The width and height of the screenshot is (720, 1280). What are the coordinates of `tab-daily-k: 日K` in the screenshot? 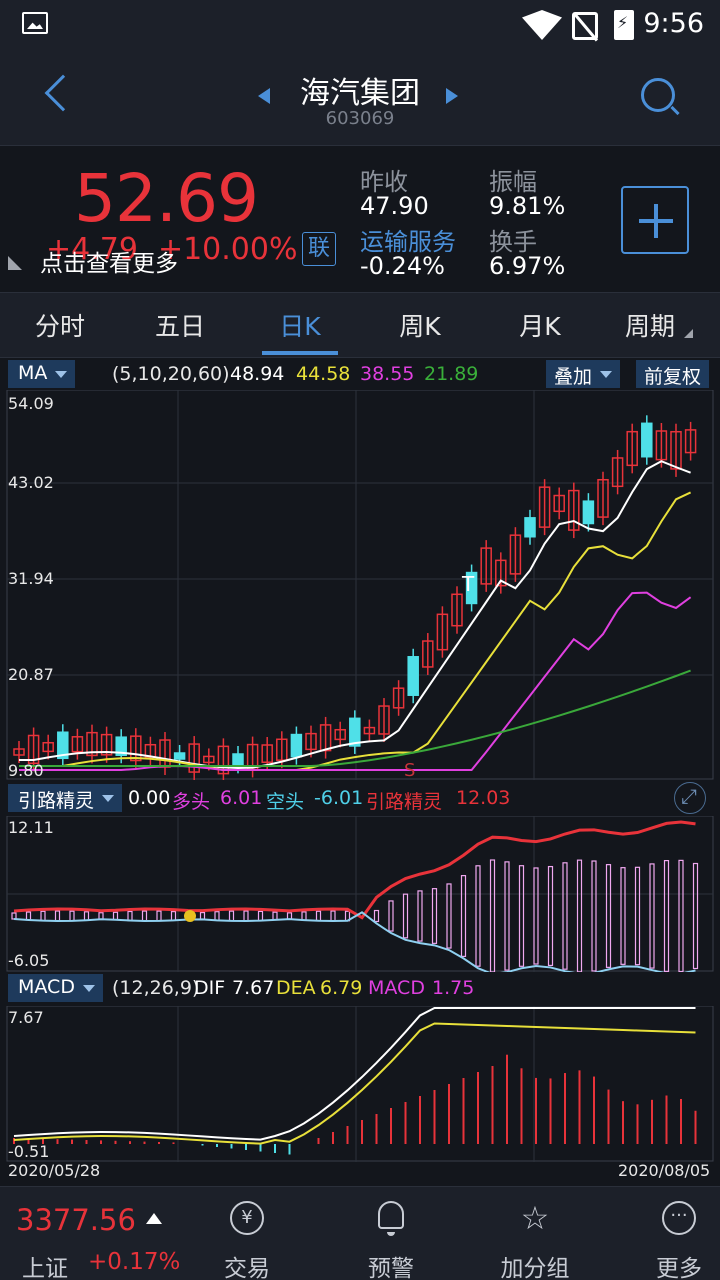 It's located at (300, 326).